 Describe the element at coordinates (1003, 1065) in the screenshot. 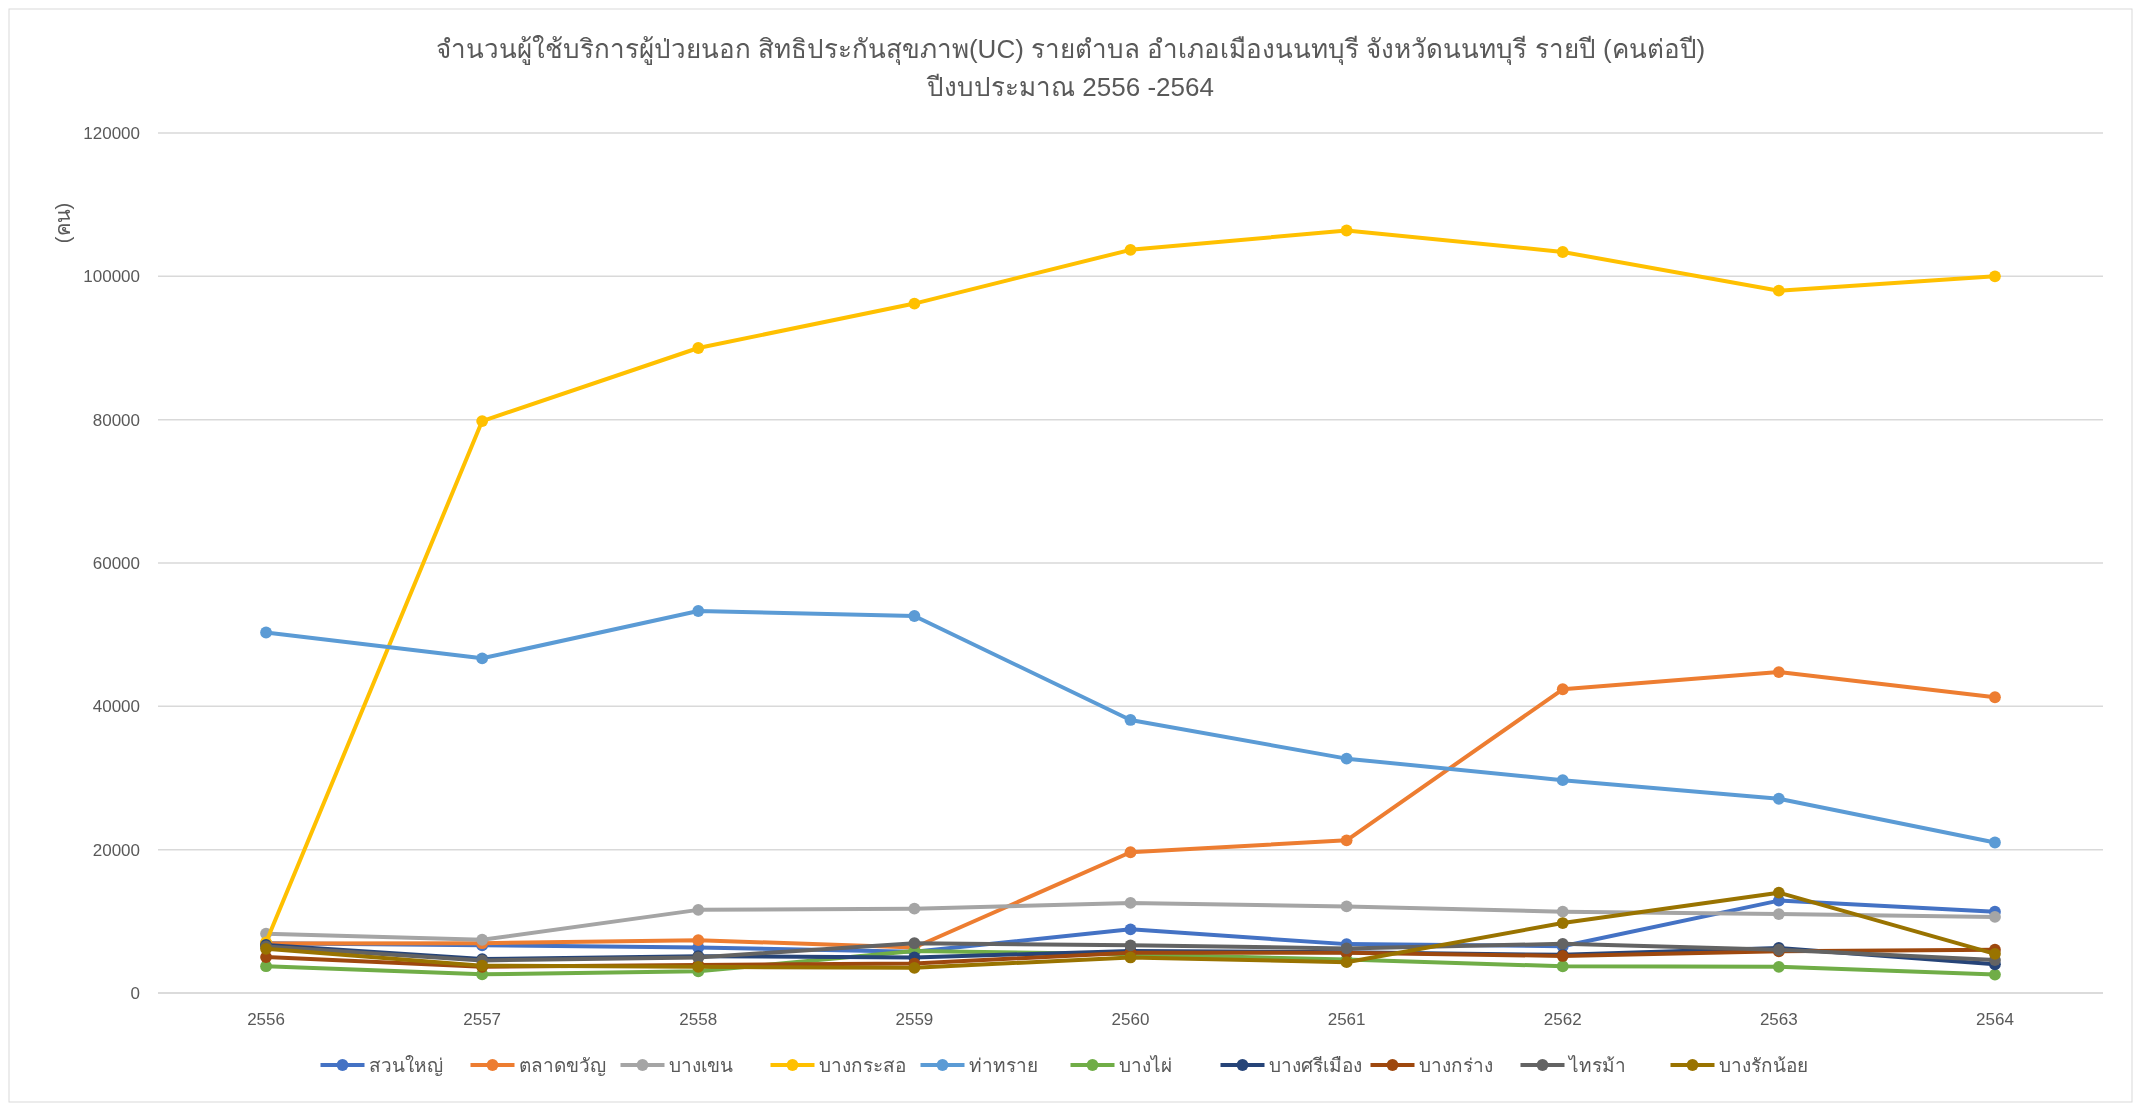

I see `legend-label: ท่าทราย` at that location.